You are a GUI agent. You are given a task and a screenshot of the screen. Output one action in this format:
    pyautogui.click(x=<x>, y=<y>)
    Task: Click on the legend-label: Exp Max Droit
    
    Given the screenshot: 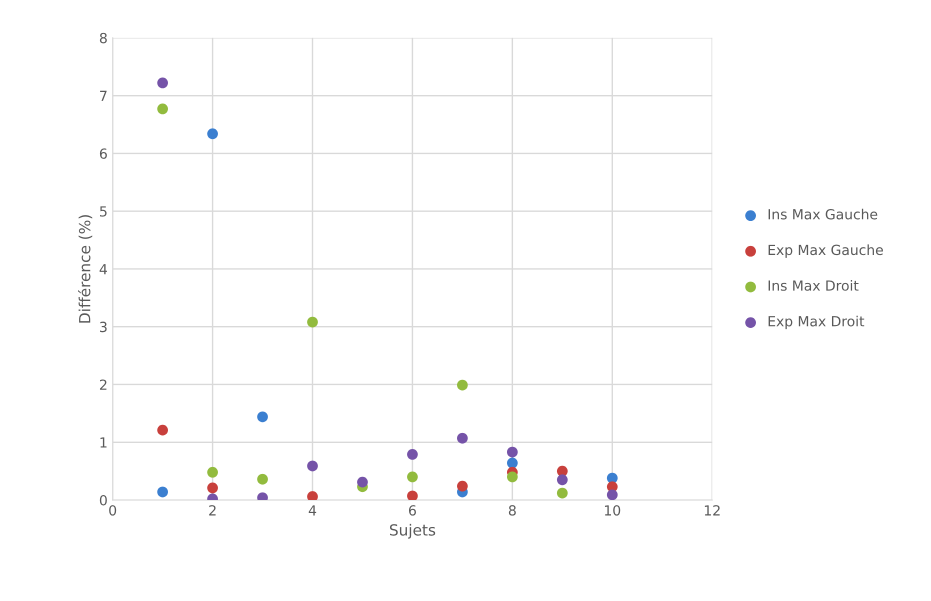 What is the action you would take?
    pyautogui.click(x=816, y=323)
    